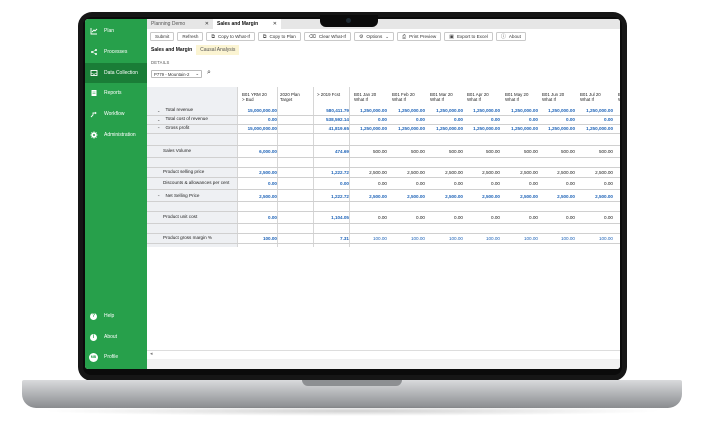 Image resolution: width=704 pixels, height=448 pixels. I want to click on sidebar-item-reports: Reports, so click(116, 93).